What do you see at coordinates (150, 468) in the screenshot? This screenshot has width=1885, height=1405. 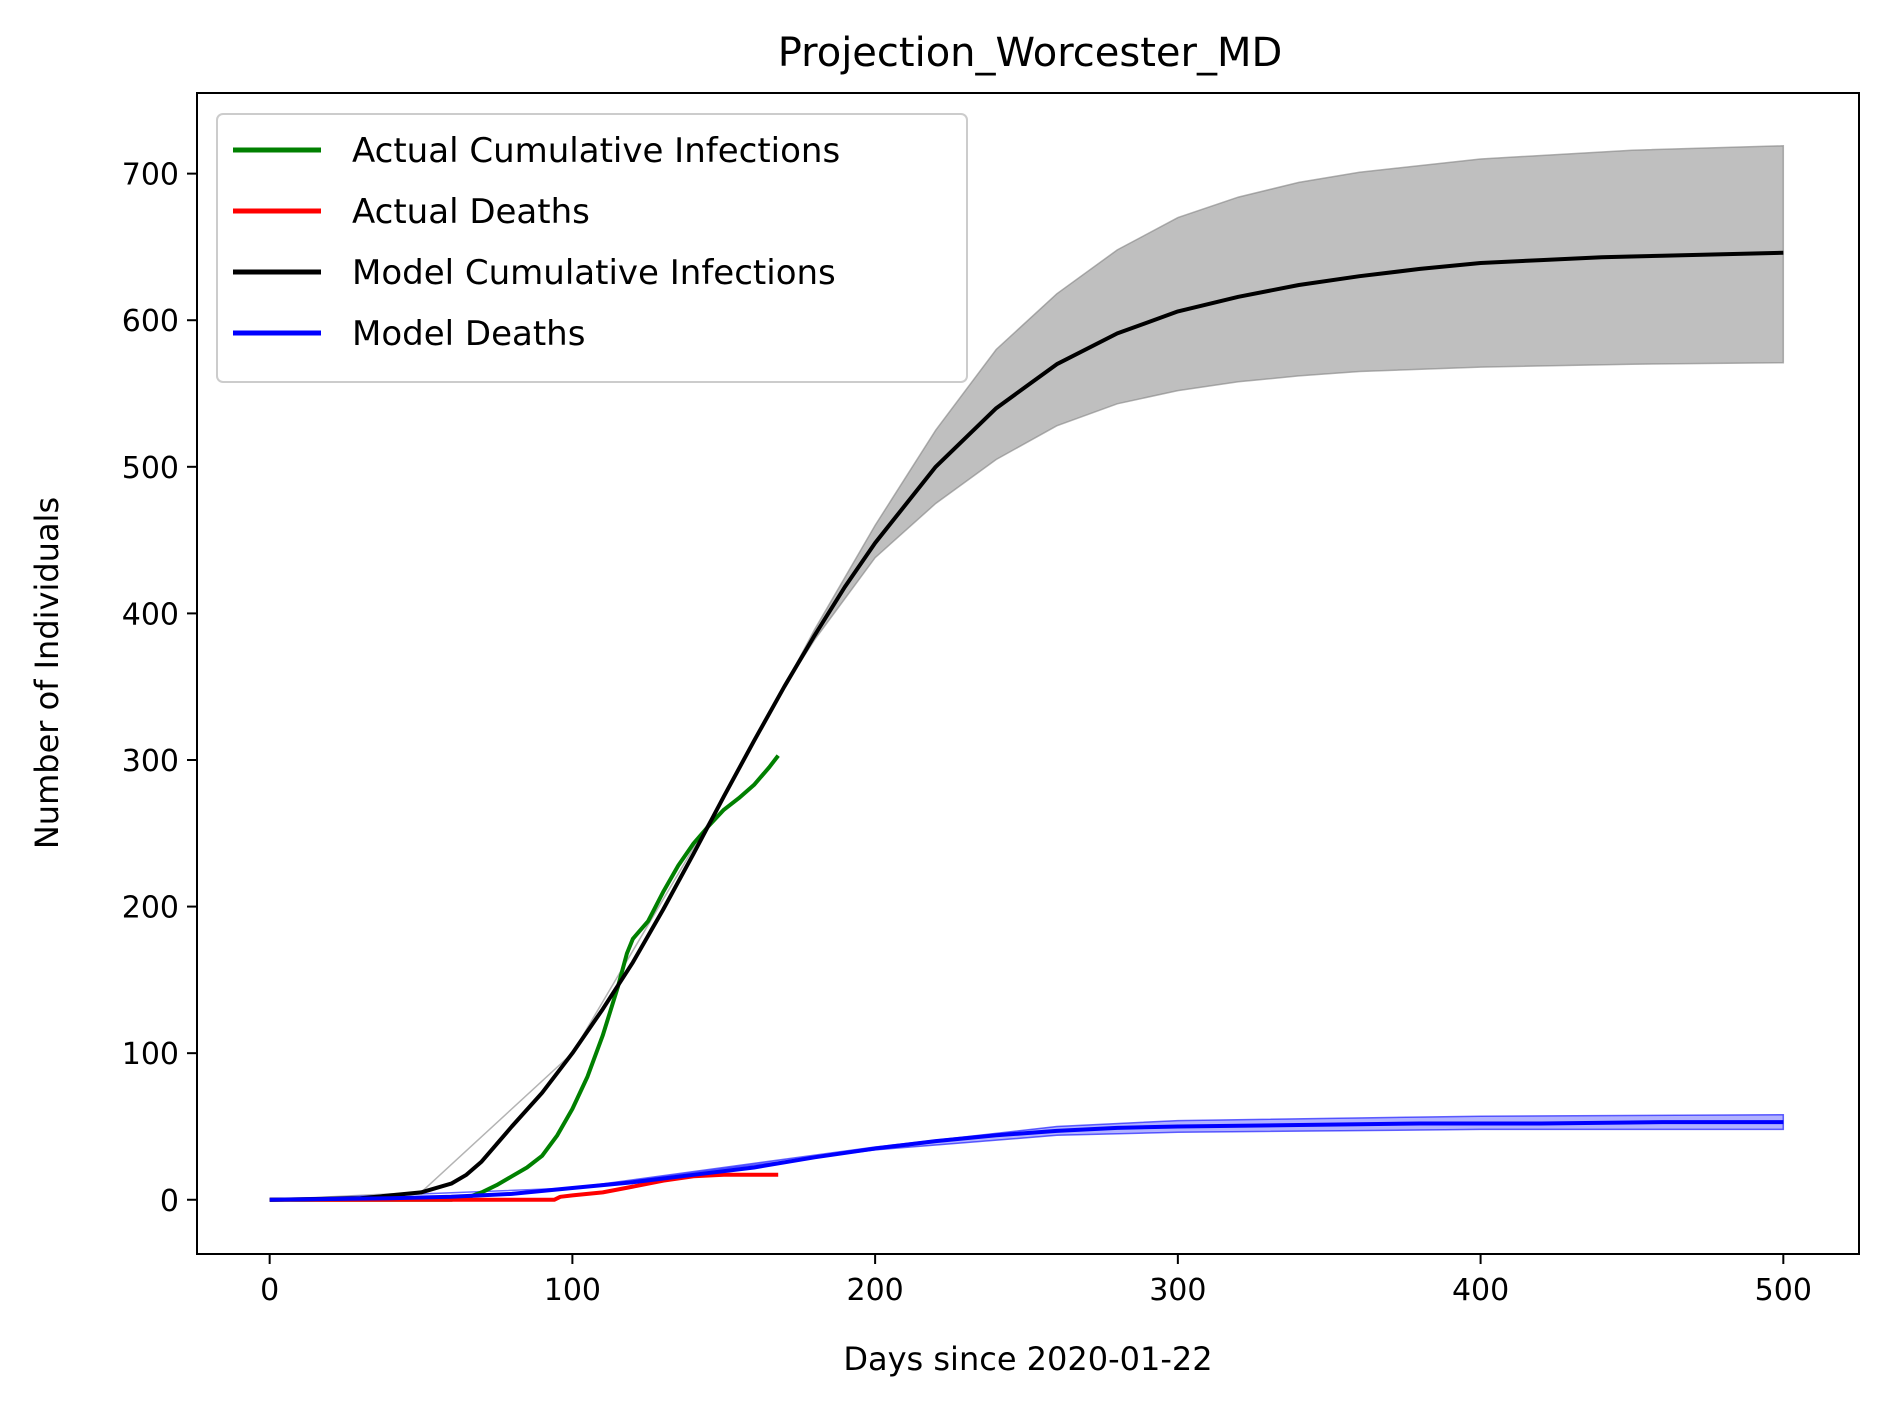 I see `y-tick-label-500: 500` at bounding box center [150, 468].